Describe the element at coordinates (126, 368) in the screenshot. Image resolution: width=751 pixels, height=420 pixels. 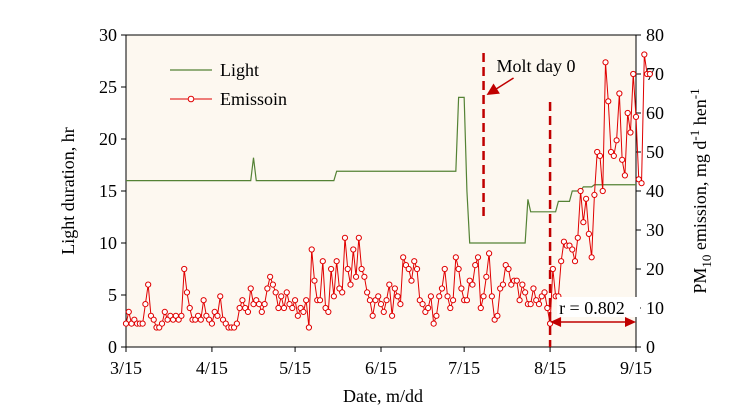
I see `x-tick-label: 3/15` at that location.